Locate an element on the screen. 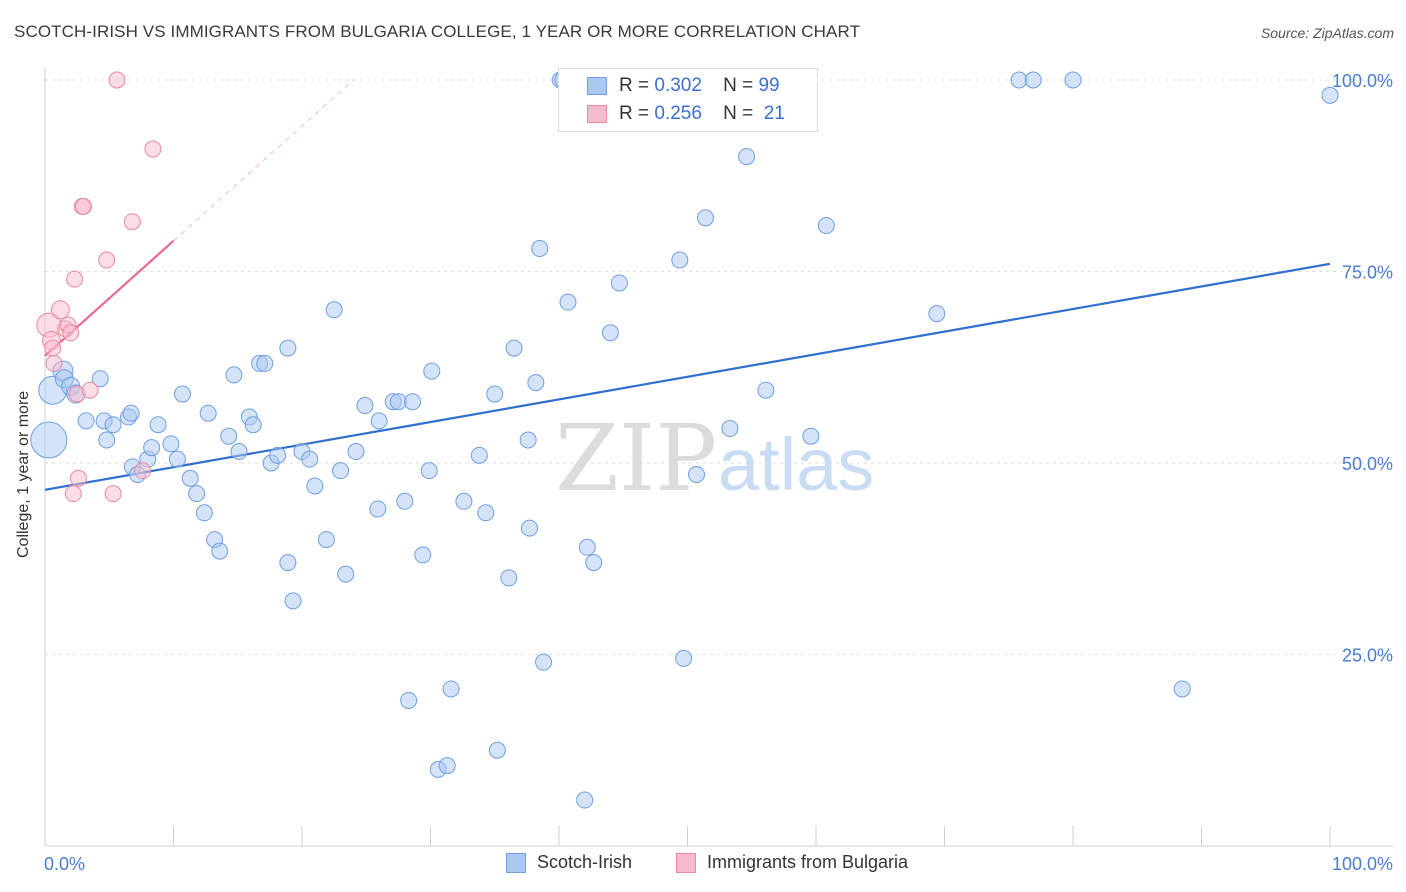 The image size is (1406, 892). legend-swatch-scotch-irish is located at coordinates (597, 86).